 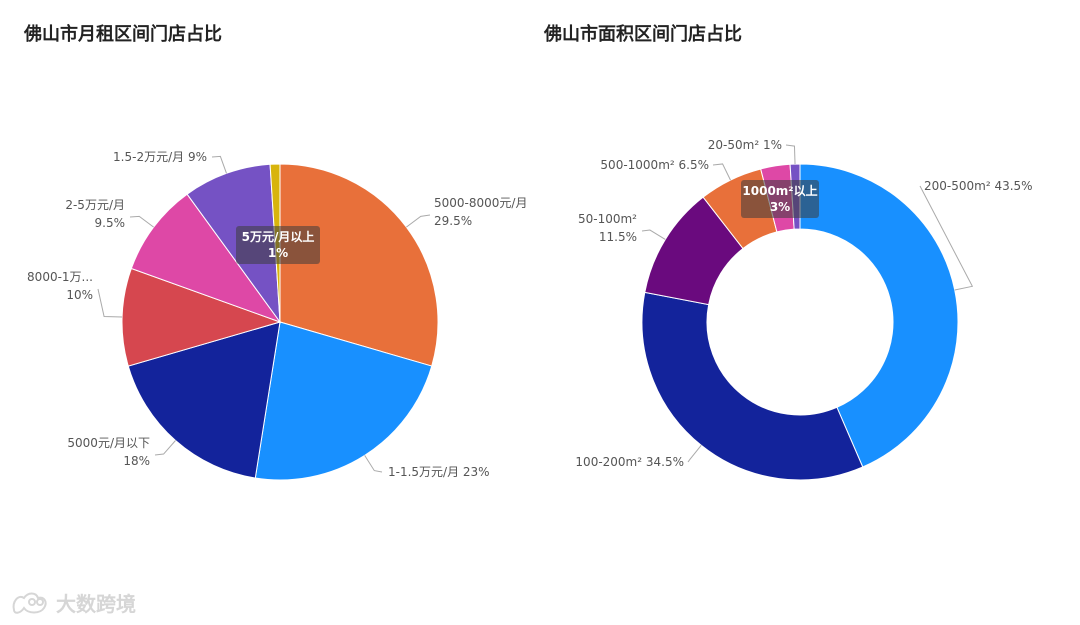 What do you see at coordinates (779, 190) in the screenshot?
I see `tooltip-label: 1000m²以上` at bounding box center [779, 190].